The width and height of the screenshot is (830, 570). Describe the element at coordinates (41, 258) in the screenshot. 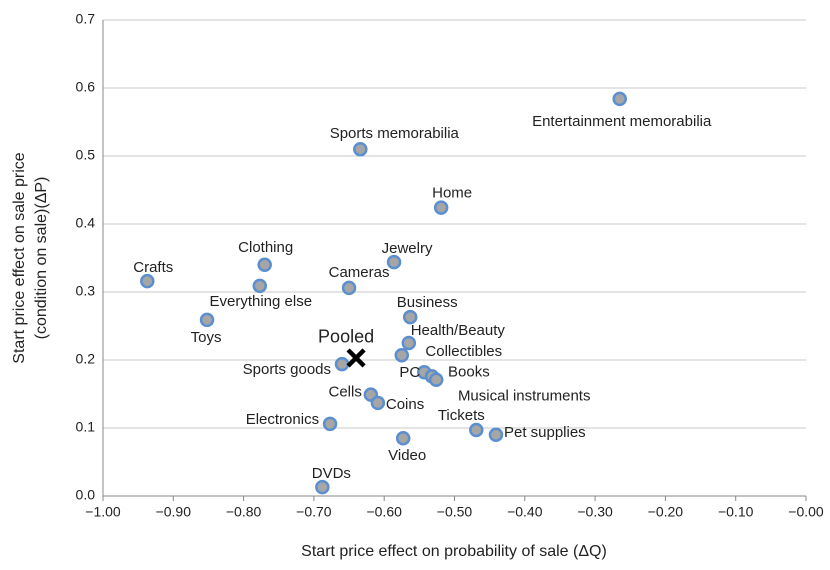

I see `y-axis-label: (condition on sale)(ΔP)` at that location.